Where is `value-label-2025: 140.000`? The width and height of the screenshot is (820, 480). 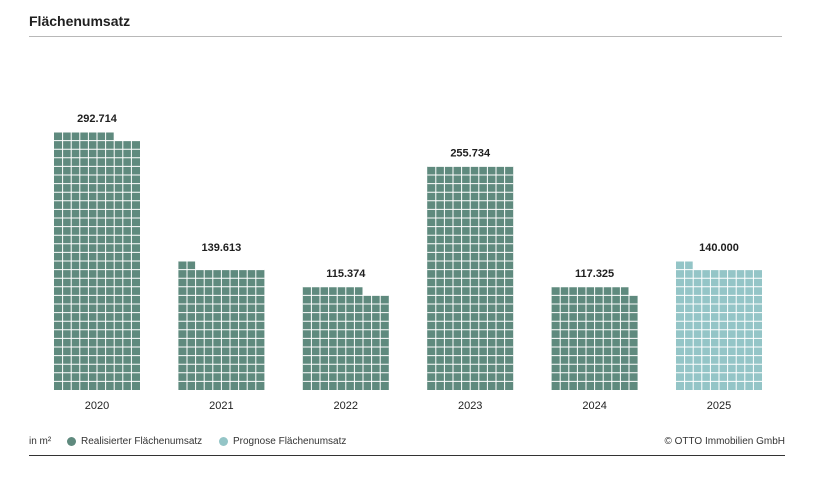
value-label-2025: 140.000 is located at coordinates (719, 248).